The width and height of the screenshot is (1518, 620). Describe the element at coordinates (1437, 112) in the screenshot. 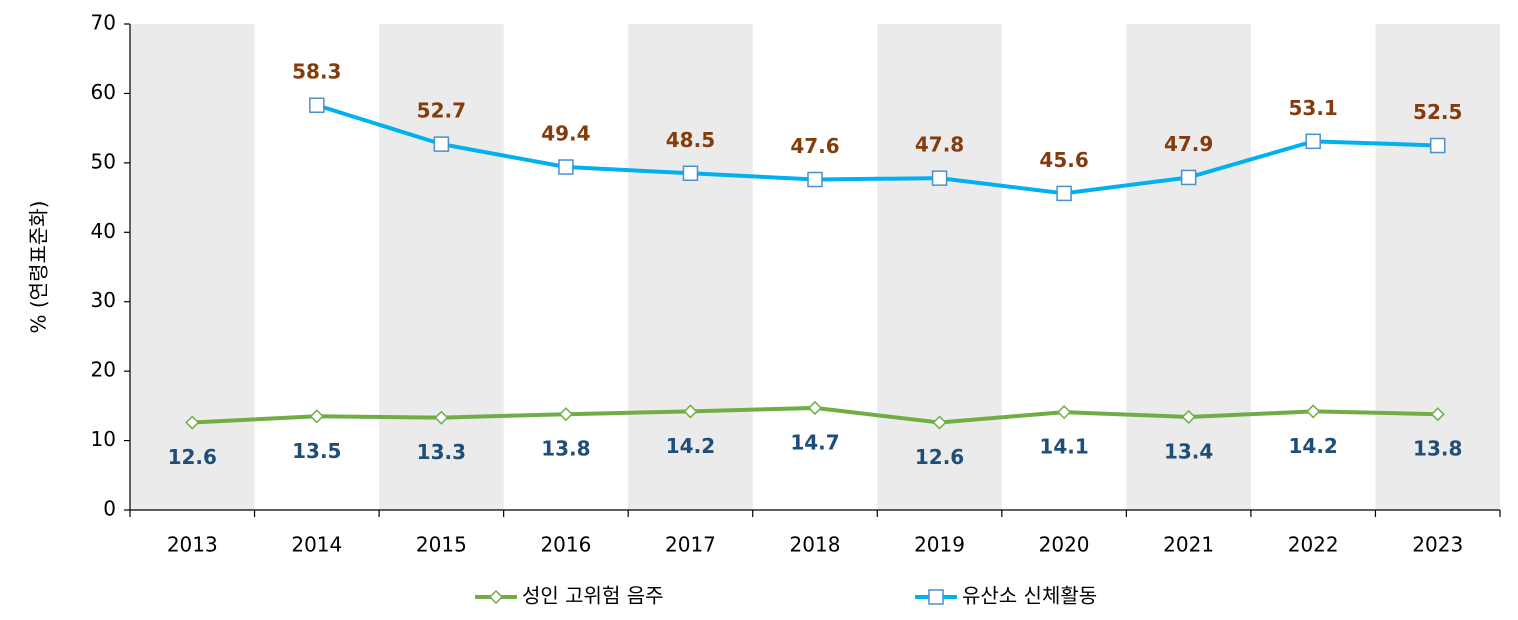

I see `value-label: 52.5` at that location.